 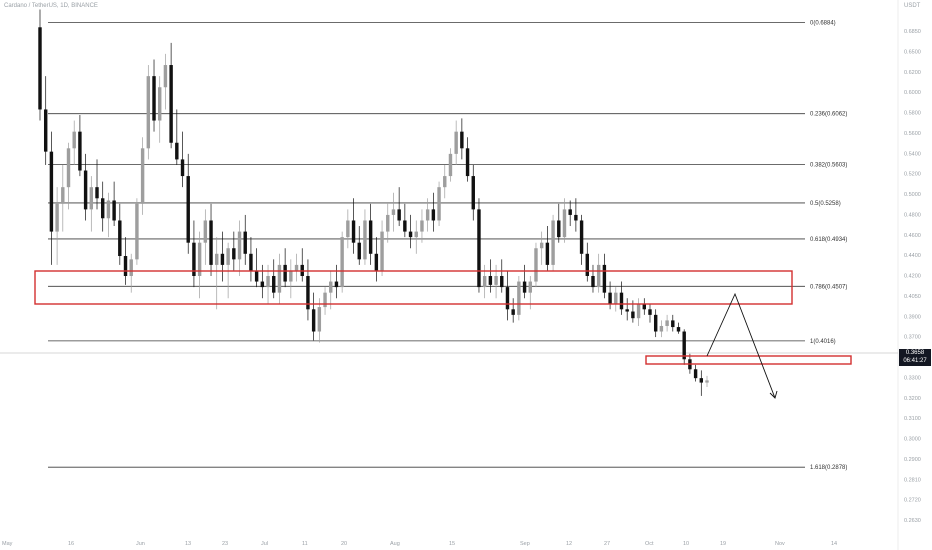 What do you see at coordinates (413, 287) in the screenshot?
I see `support-zone-upper` at bounding box center [413, 287].